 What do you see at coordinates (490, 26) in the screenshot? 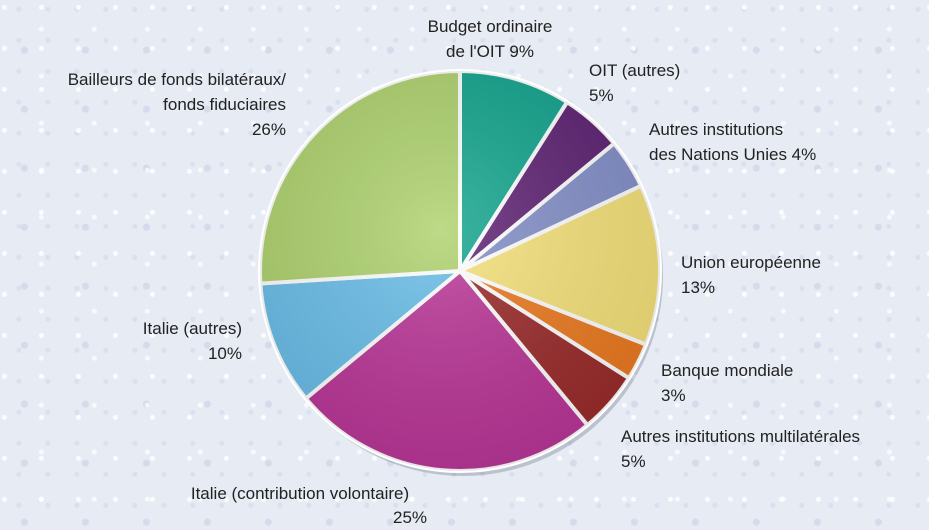
I see `label-budget-ordinaire-line1: Budget ordinaire` at bounding box center [490, 26].